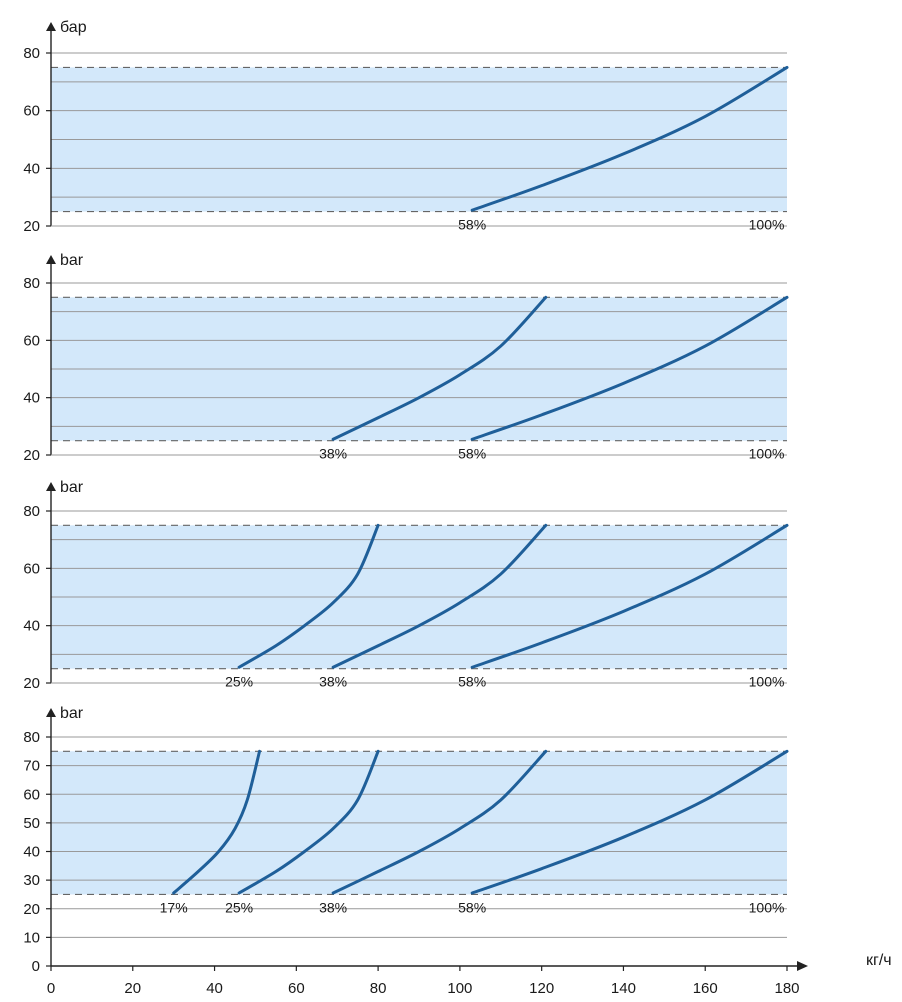 The width and height of the screenshot is (902, 1002). What do you see at coordinates (705, 988) in the screenshot?
I see `x-tick-label: 160` at bounding box center [705, 988].